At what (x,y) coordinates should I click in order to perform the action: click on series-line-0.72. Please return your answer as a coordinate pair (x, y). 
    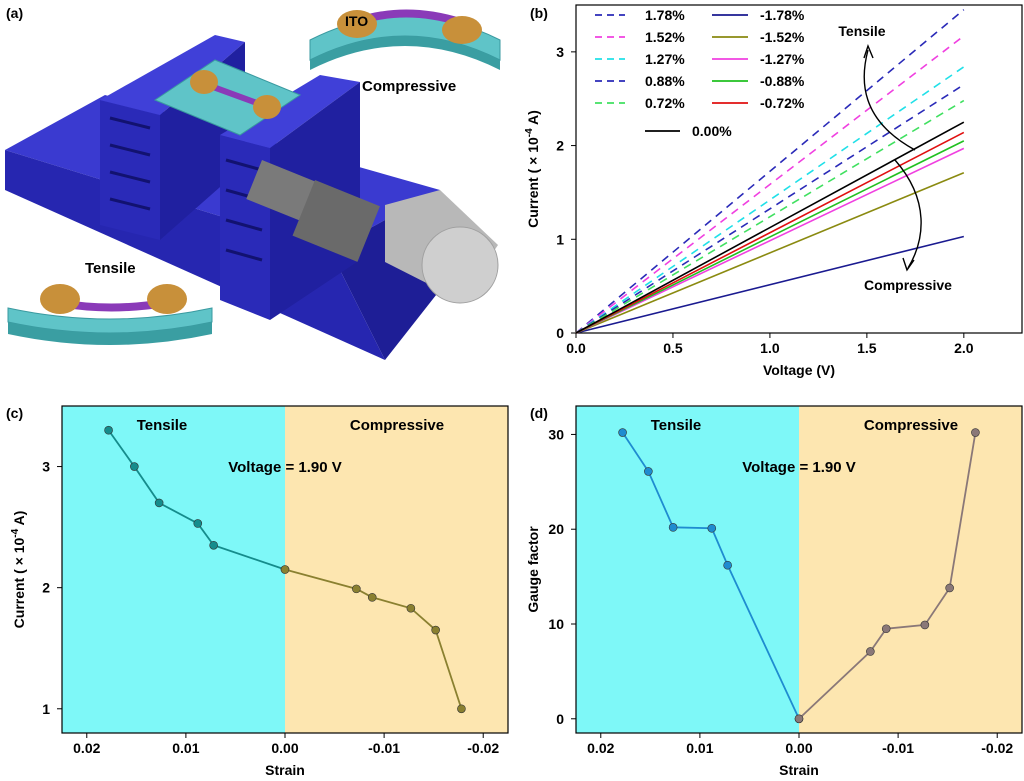
    Looking at the image, I should click on (770, 216).